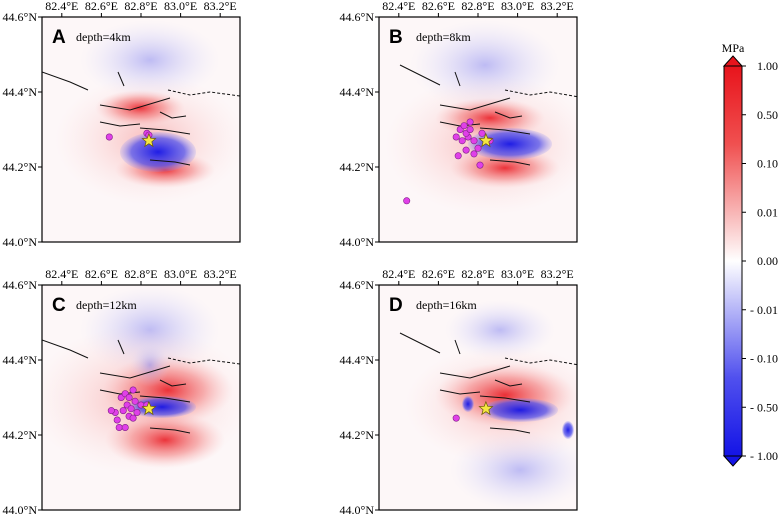 This screenshot has width=782, height=516. Describe the element at coordinates (767, 212) in the screenshot. I see `colorbar-tick-label: 0.01` at that location.